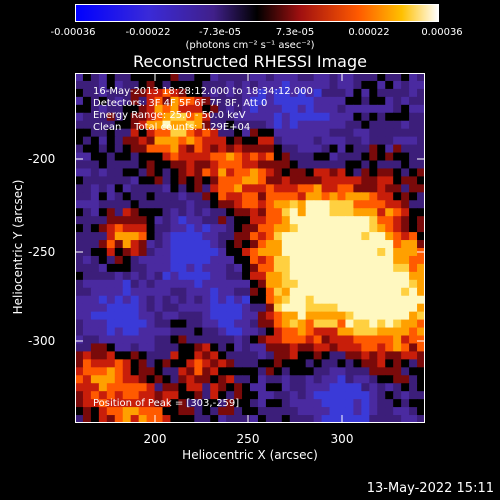 The image size is (500, 500). What do you see at coordinates (180, 103) in the screenshot?
I see `detectors-annotation: Detectors: 3F 4F 5F 6F 7F 8F, Att 0` at bounding box center [180, 103].